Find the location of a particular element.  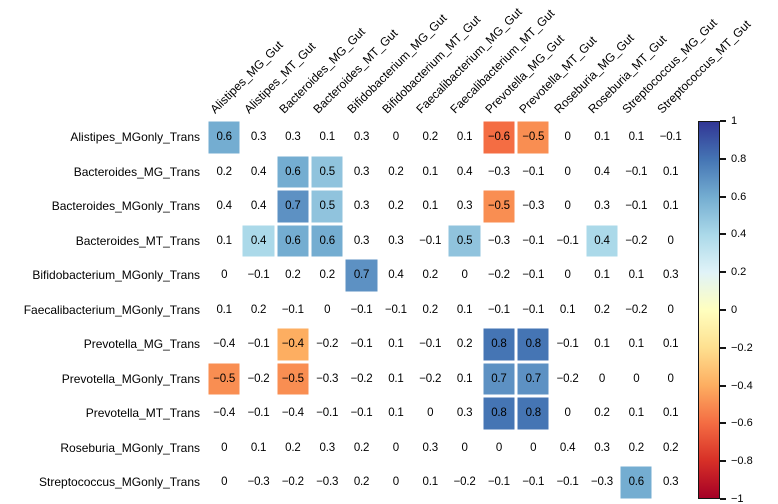

heatmap-cell: −0.5 is located at coordinates (533, 137).